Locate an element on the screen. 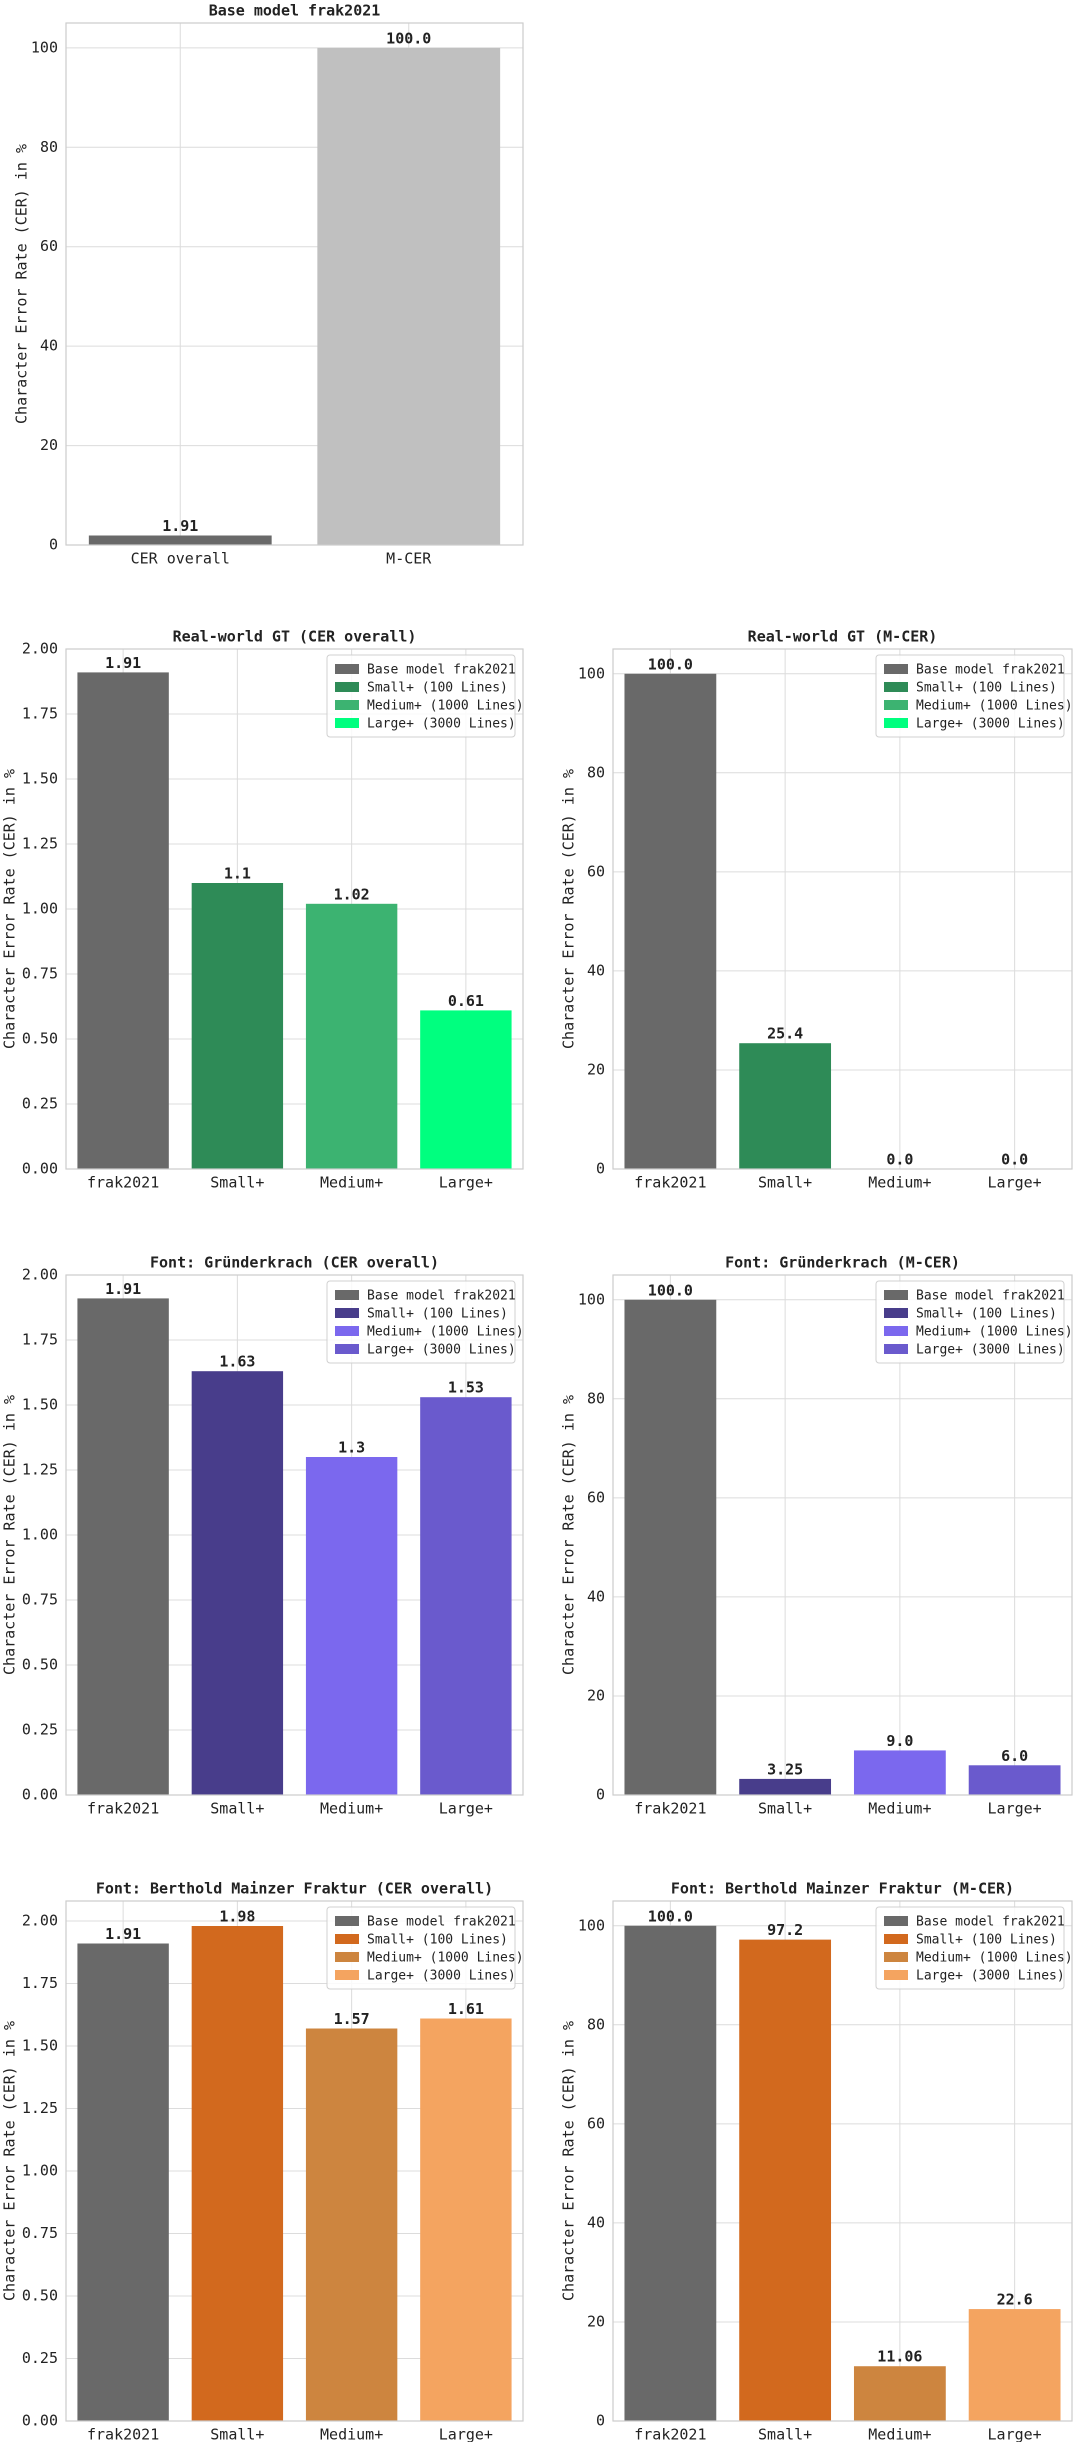 The height and width of the screenshot is (2442, 1077). y-tick-label: 0.75 is located at coordinates (40, 1600).